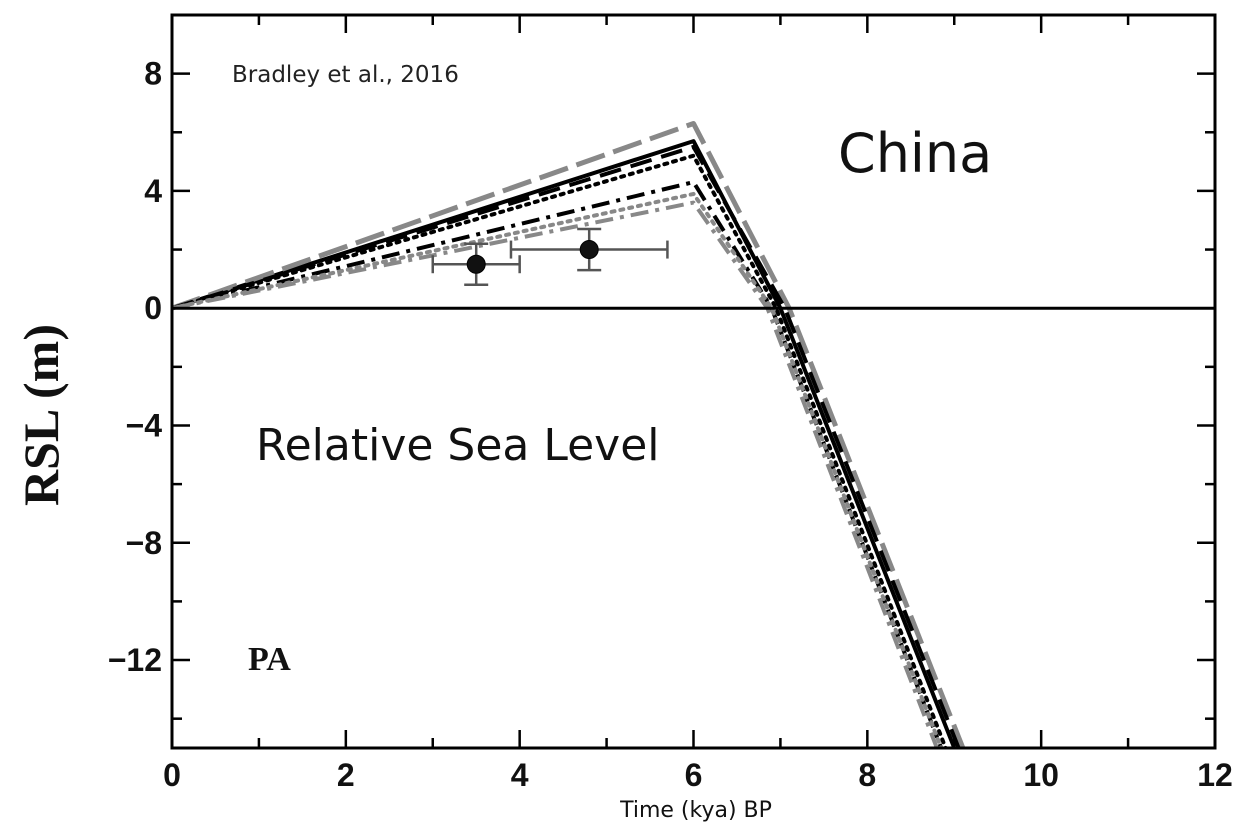 This screenshot has width=1246, height=823. What do you see at coordinates (520, 775) in the screenshot?
I see `x-tick-label-4: 4` at bounding box center [520, 775].